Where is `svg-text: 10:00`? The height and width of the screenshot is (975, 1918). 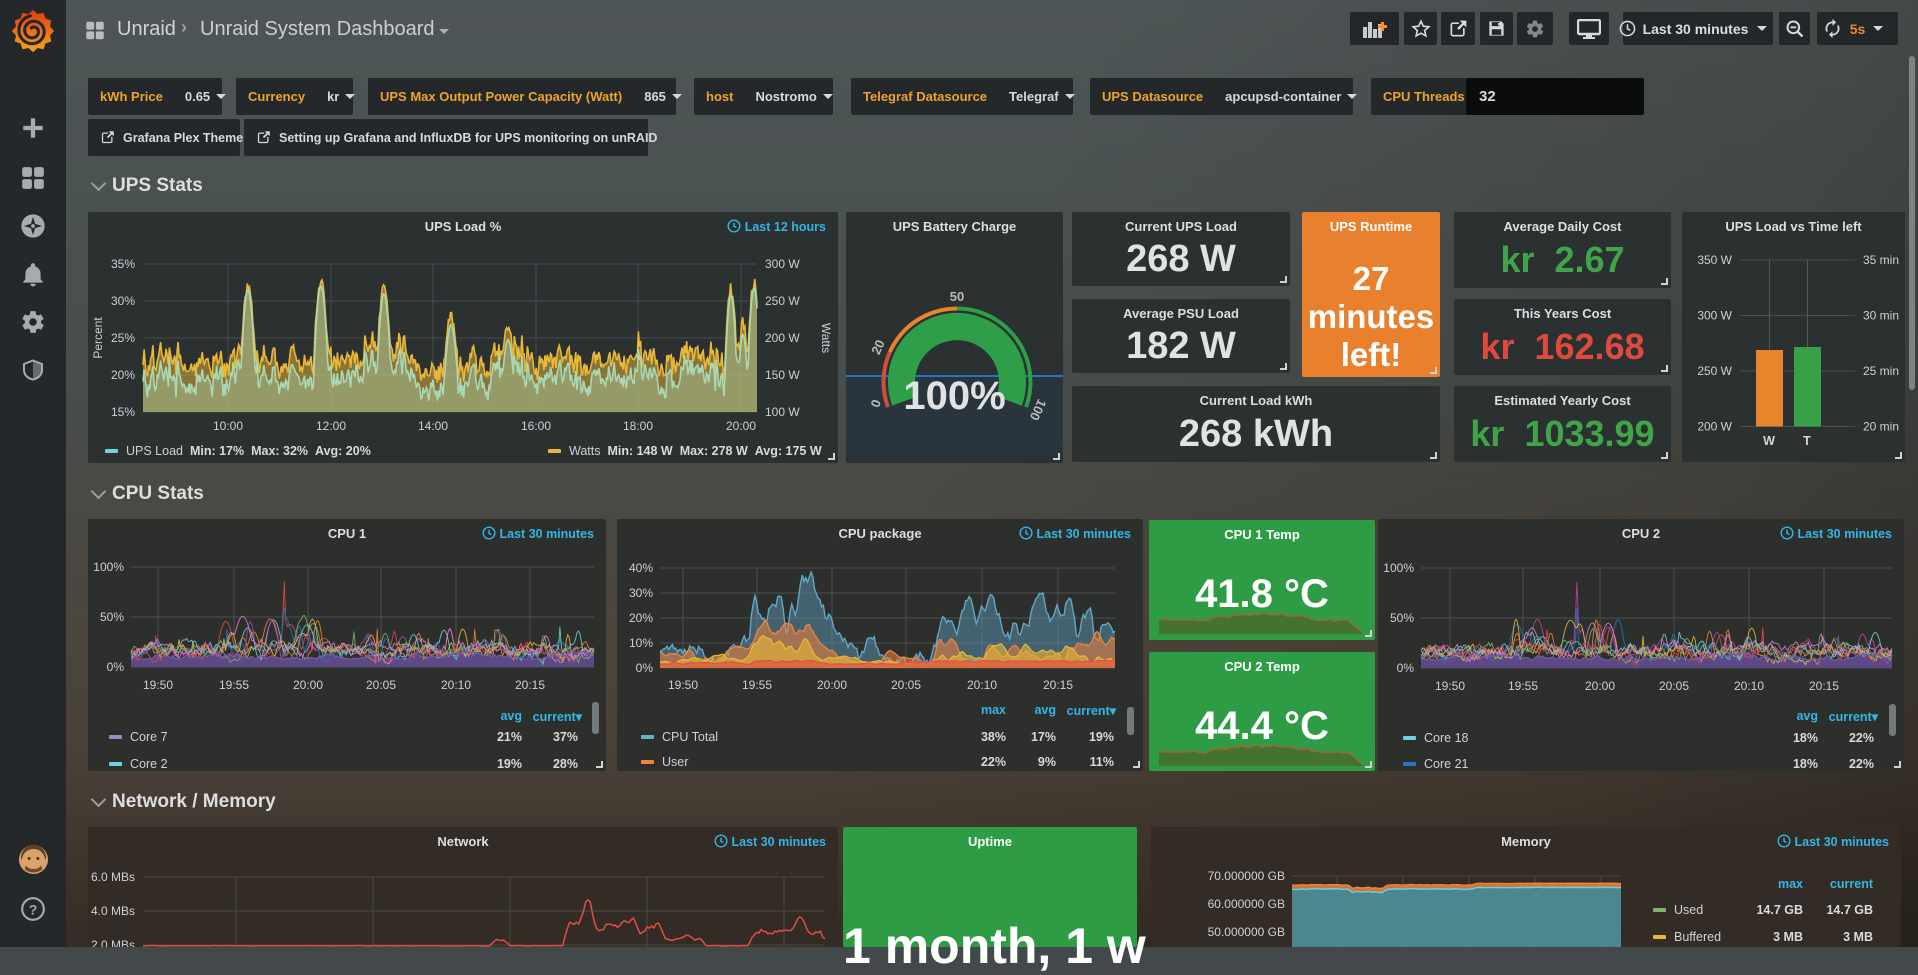 svg-text: 10:00 is located at coordinates (228, 426).